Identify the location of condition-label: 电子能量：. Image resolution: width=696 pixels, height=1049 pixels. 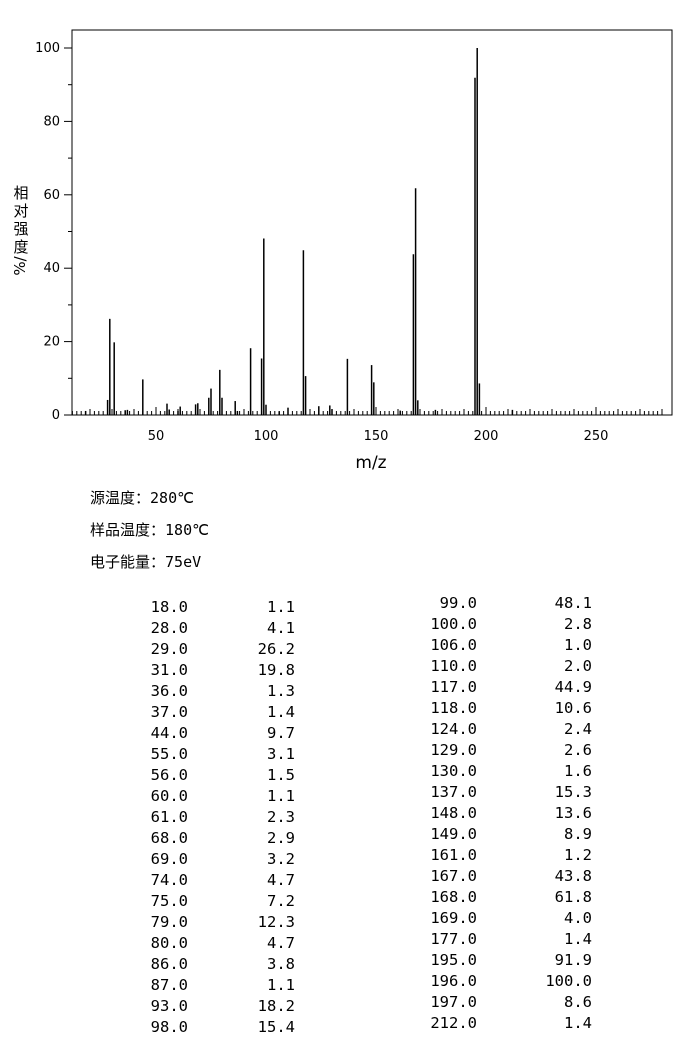
(128, 562).